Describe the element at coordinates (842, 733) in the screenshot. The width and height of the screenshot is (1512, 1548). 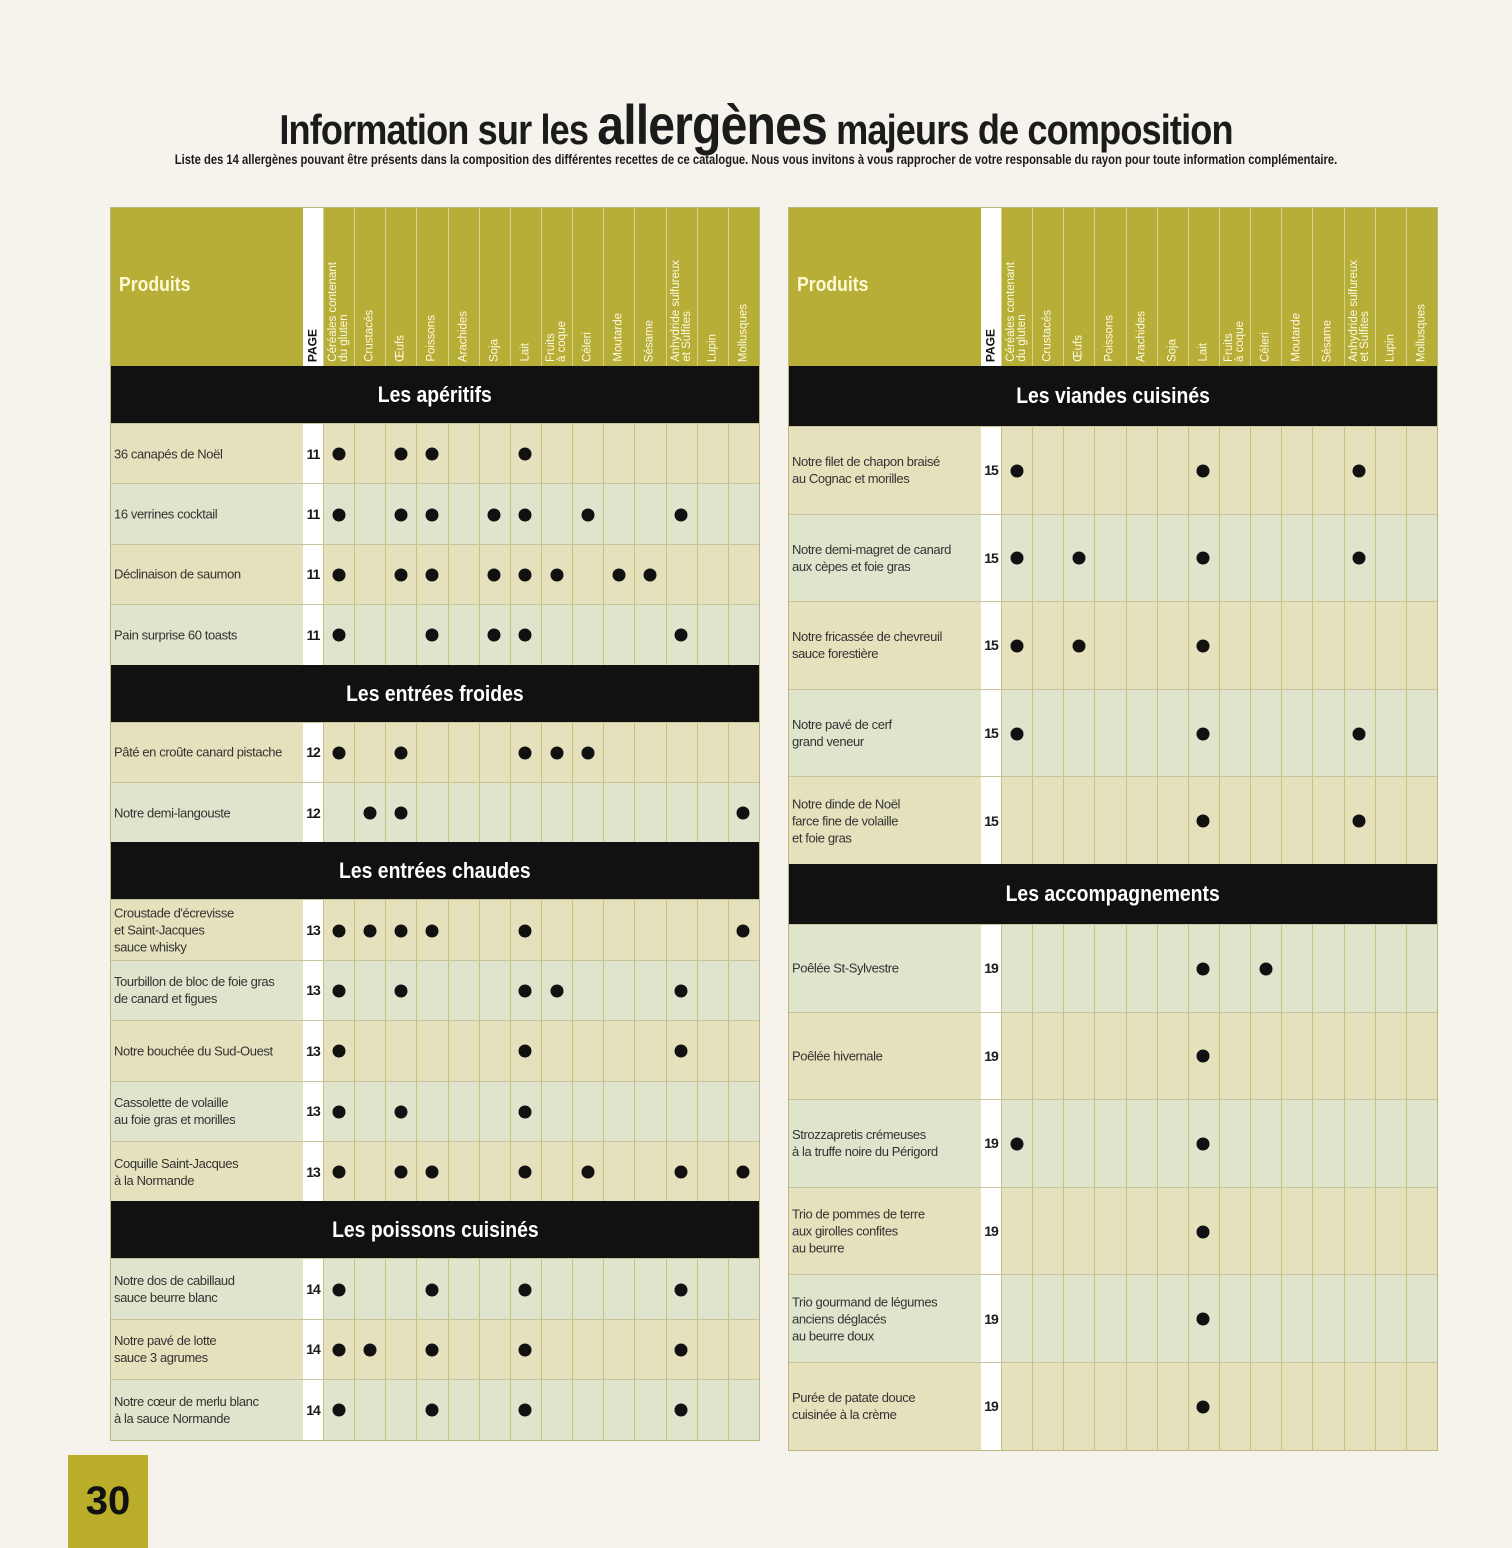
I see `product-name: Notre pavé de cerf grand veneur` at that location.